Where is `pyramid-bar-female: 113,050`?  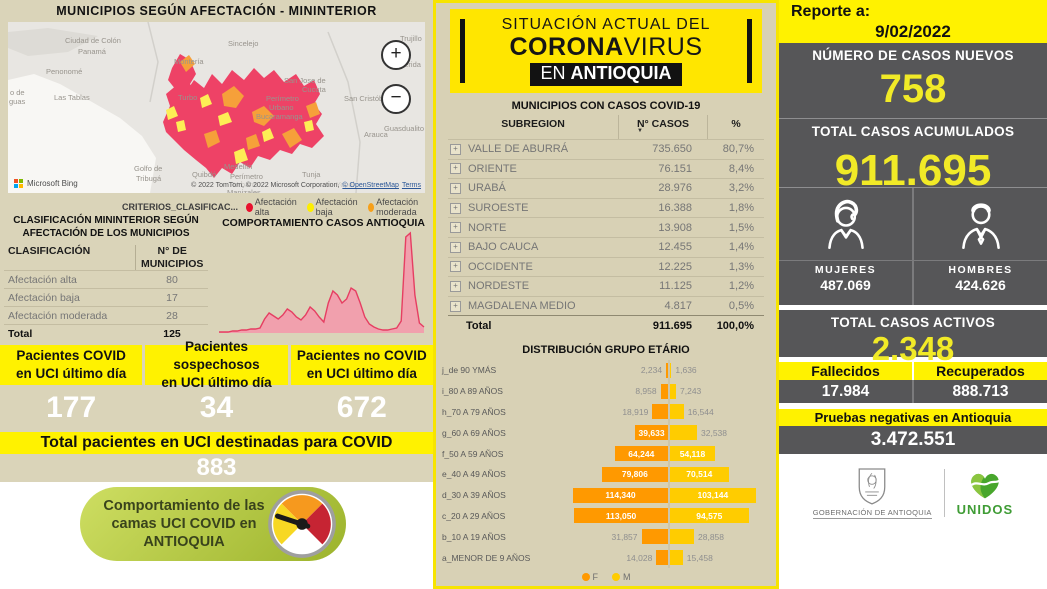 pyramid-bar-female: 113,050 is located at coordinates (621, 516).